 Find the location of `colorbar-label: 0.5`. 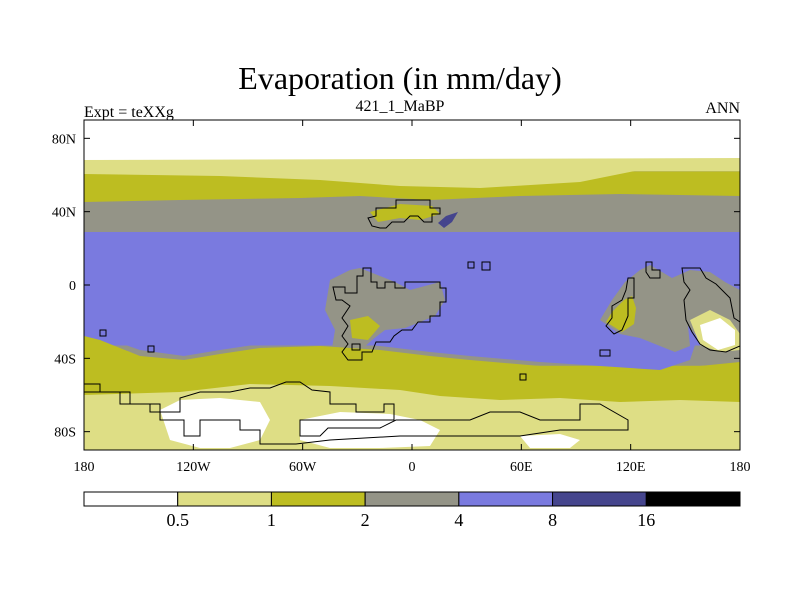

colorbar-label: 0.5 is located at coordinates (177, 520).